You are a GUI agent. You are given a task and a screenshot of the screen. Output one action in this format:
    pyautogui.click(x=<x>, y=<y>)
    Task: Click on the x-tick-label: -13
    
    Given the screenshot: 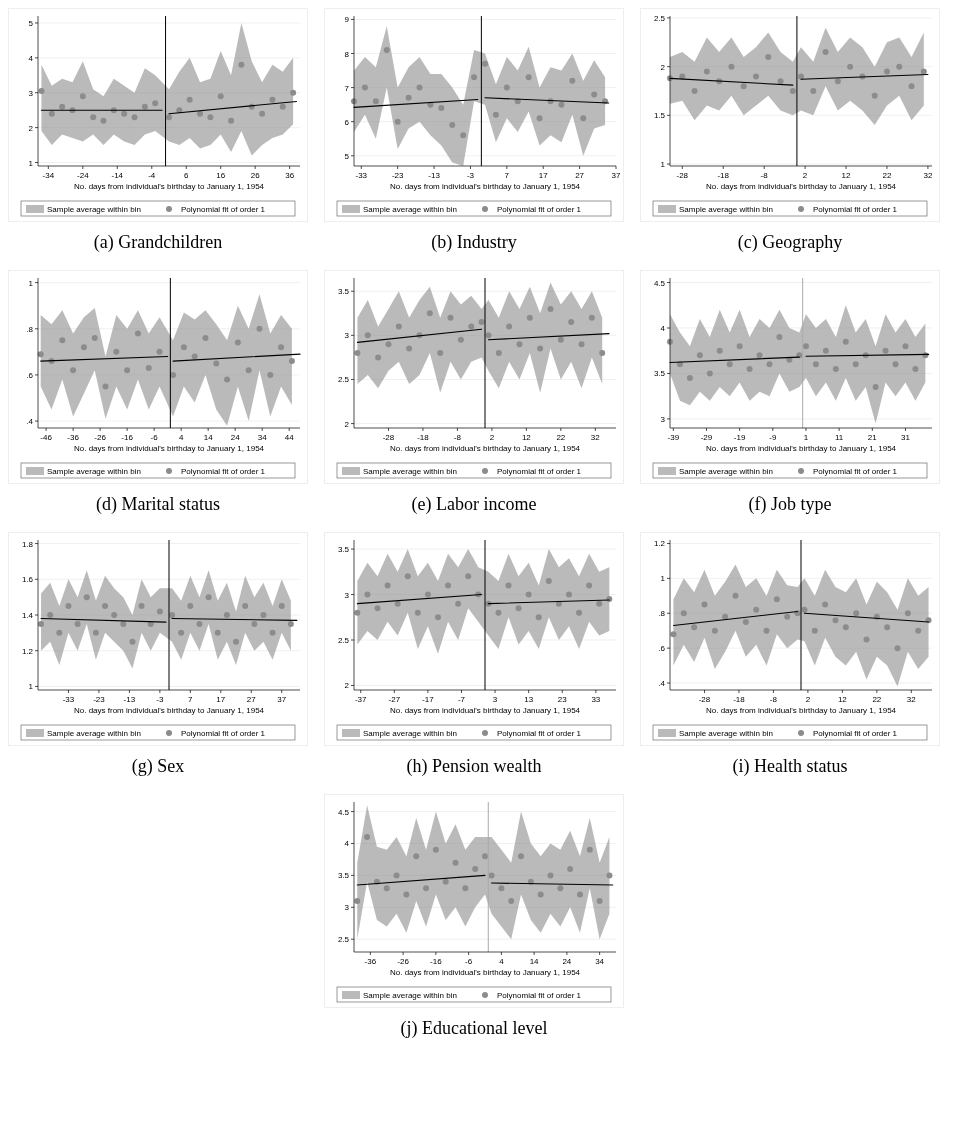 What is the action you would take?
    pyautogui.click(x=434, y=175)
    